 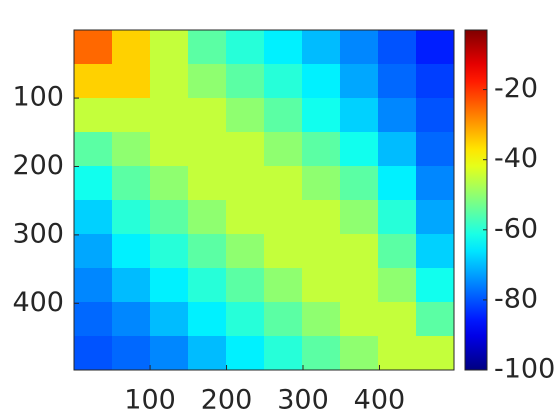 What do you see at coordinates (516, 228) in the screenshot?
I see `colorbar-tick-label: -60` at bounding box center [516, 228].